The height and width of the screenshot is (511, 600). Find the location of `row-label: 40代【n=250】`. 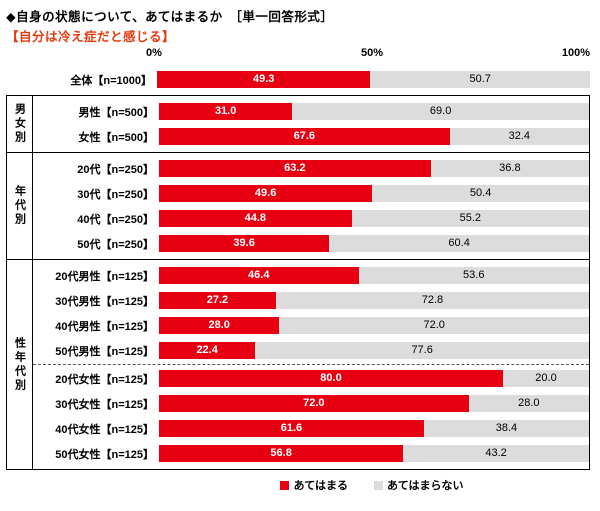

row-label: 40代【n=250】 is located at coordinates (115, 219).